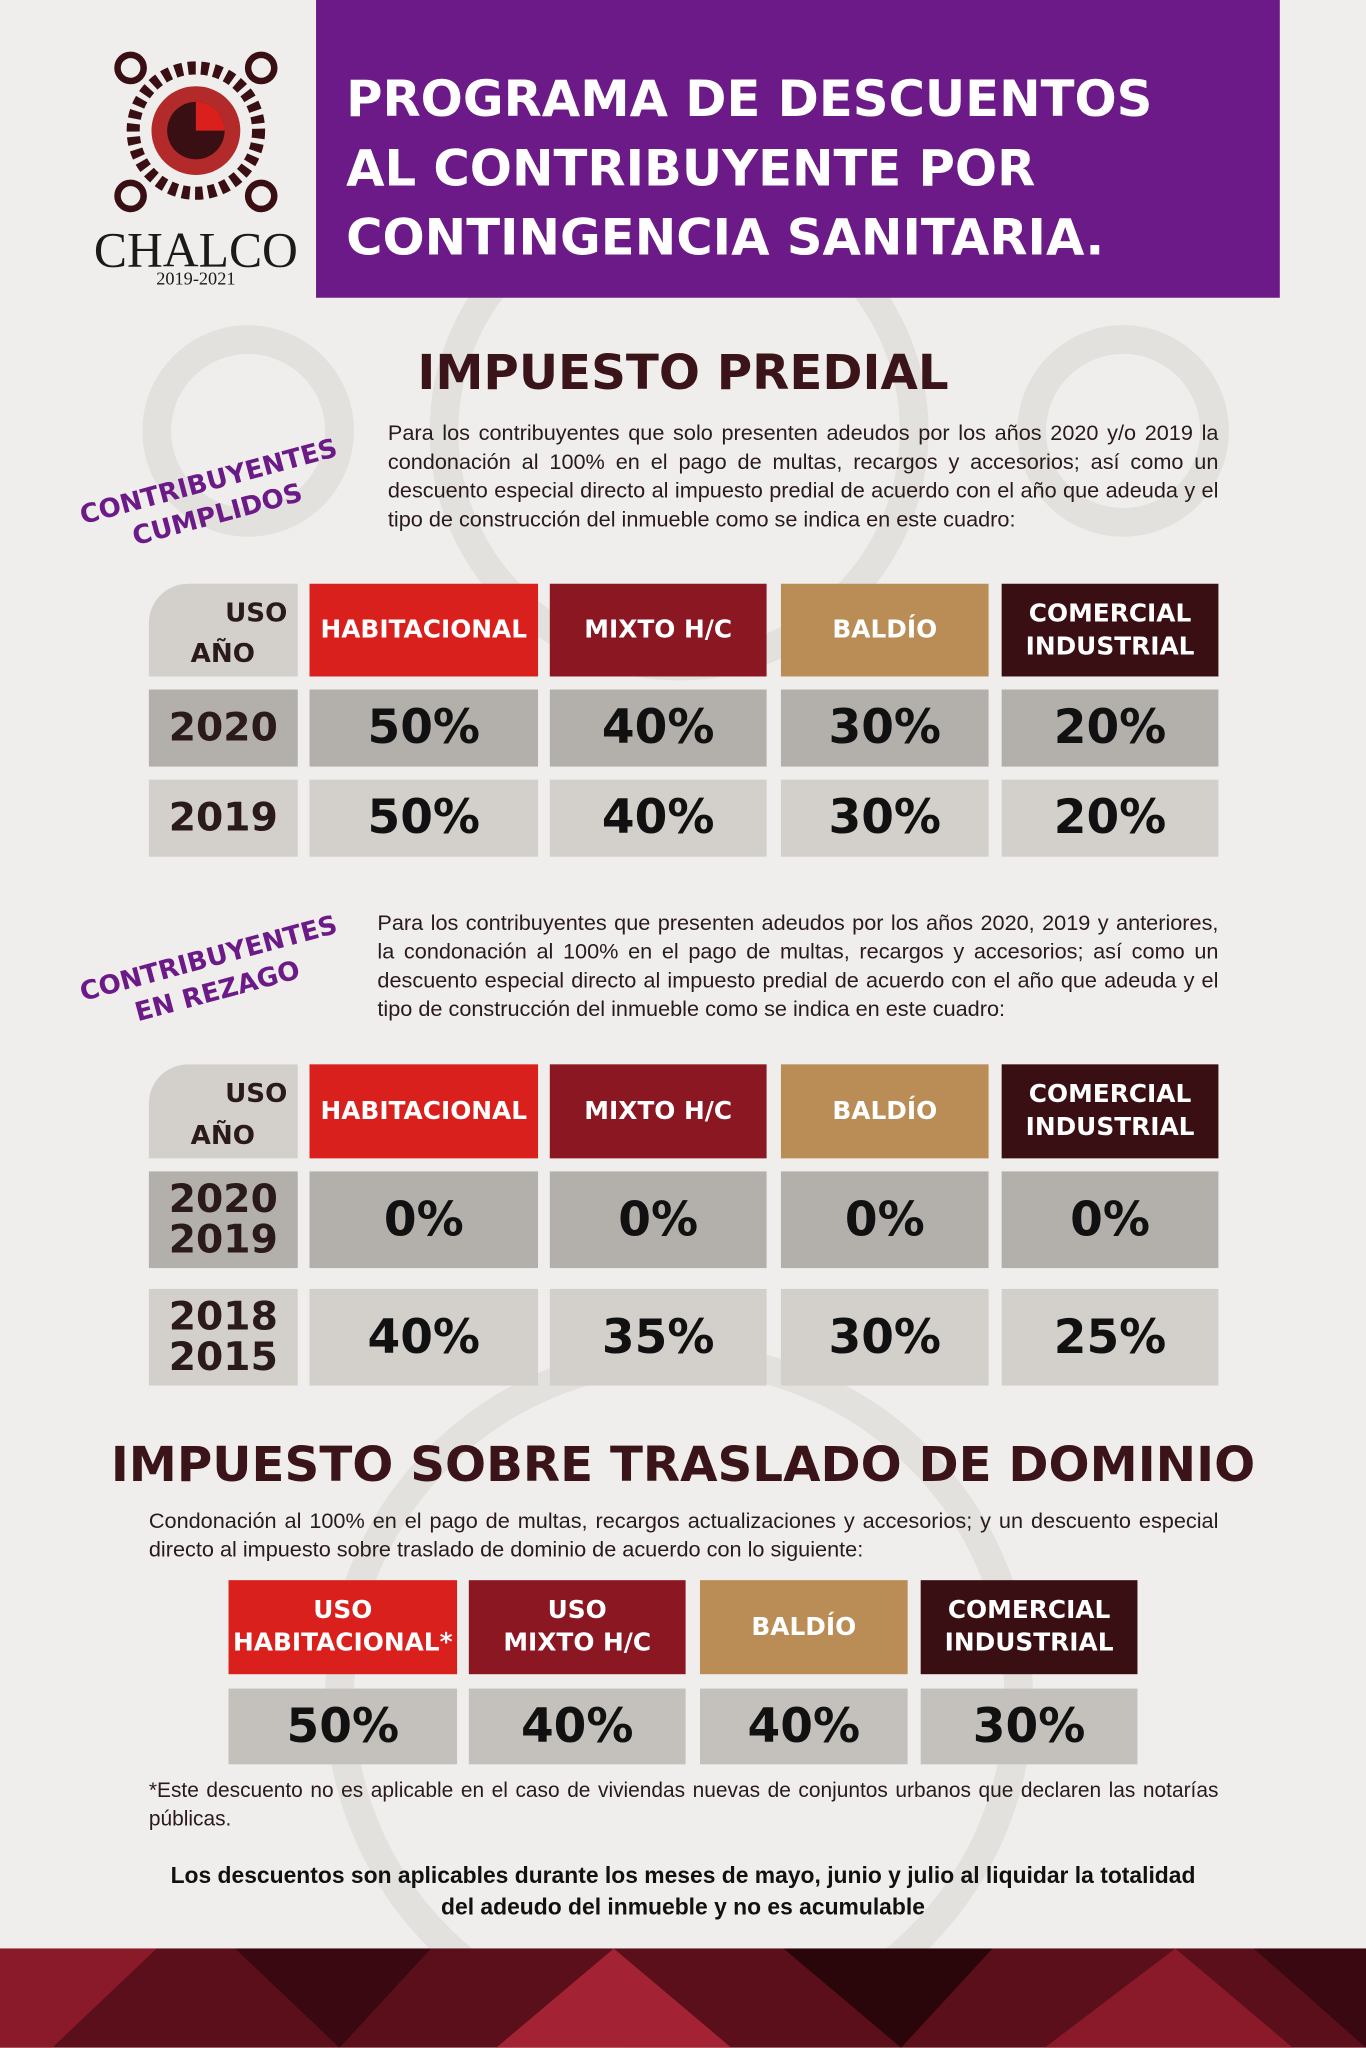 The image size is (1366, 2048). I want to click on logo, so click(196, 132).